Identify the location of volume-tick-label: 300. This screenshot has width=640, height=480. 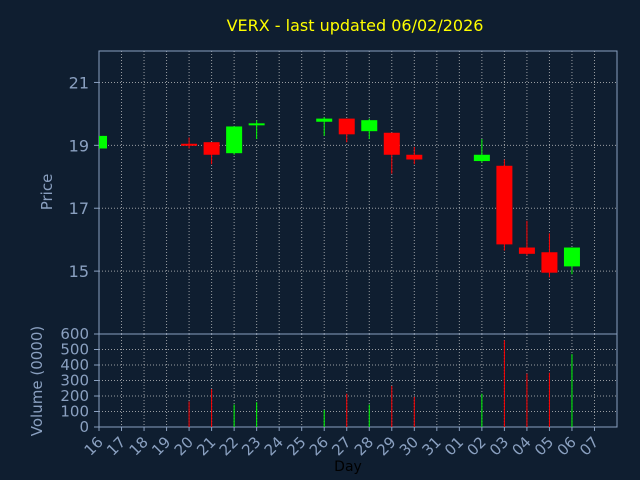
(74, 381).